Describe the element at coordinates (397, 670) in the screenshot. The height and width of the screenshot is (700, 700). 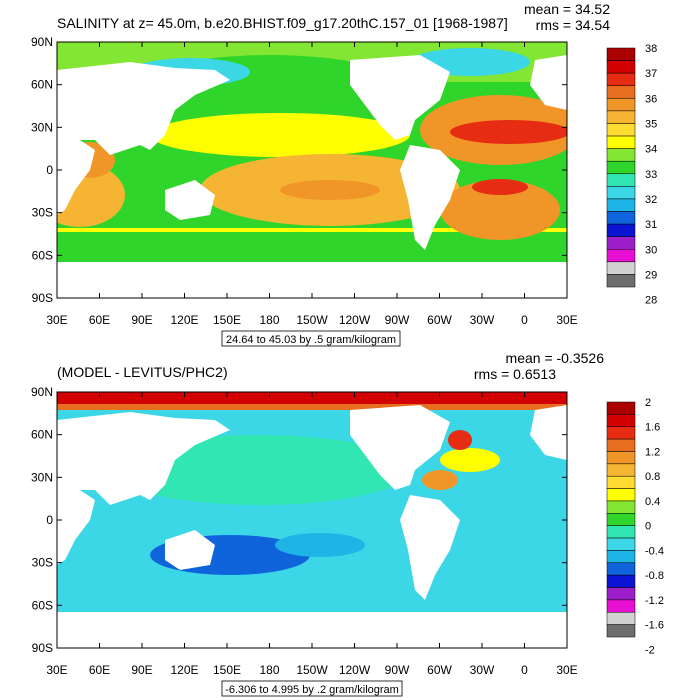
I see `x-tick-label: 90W` at that location.